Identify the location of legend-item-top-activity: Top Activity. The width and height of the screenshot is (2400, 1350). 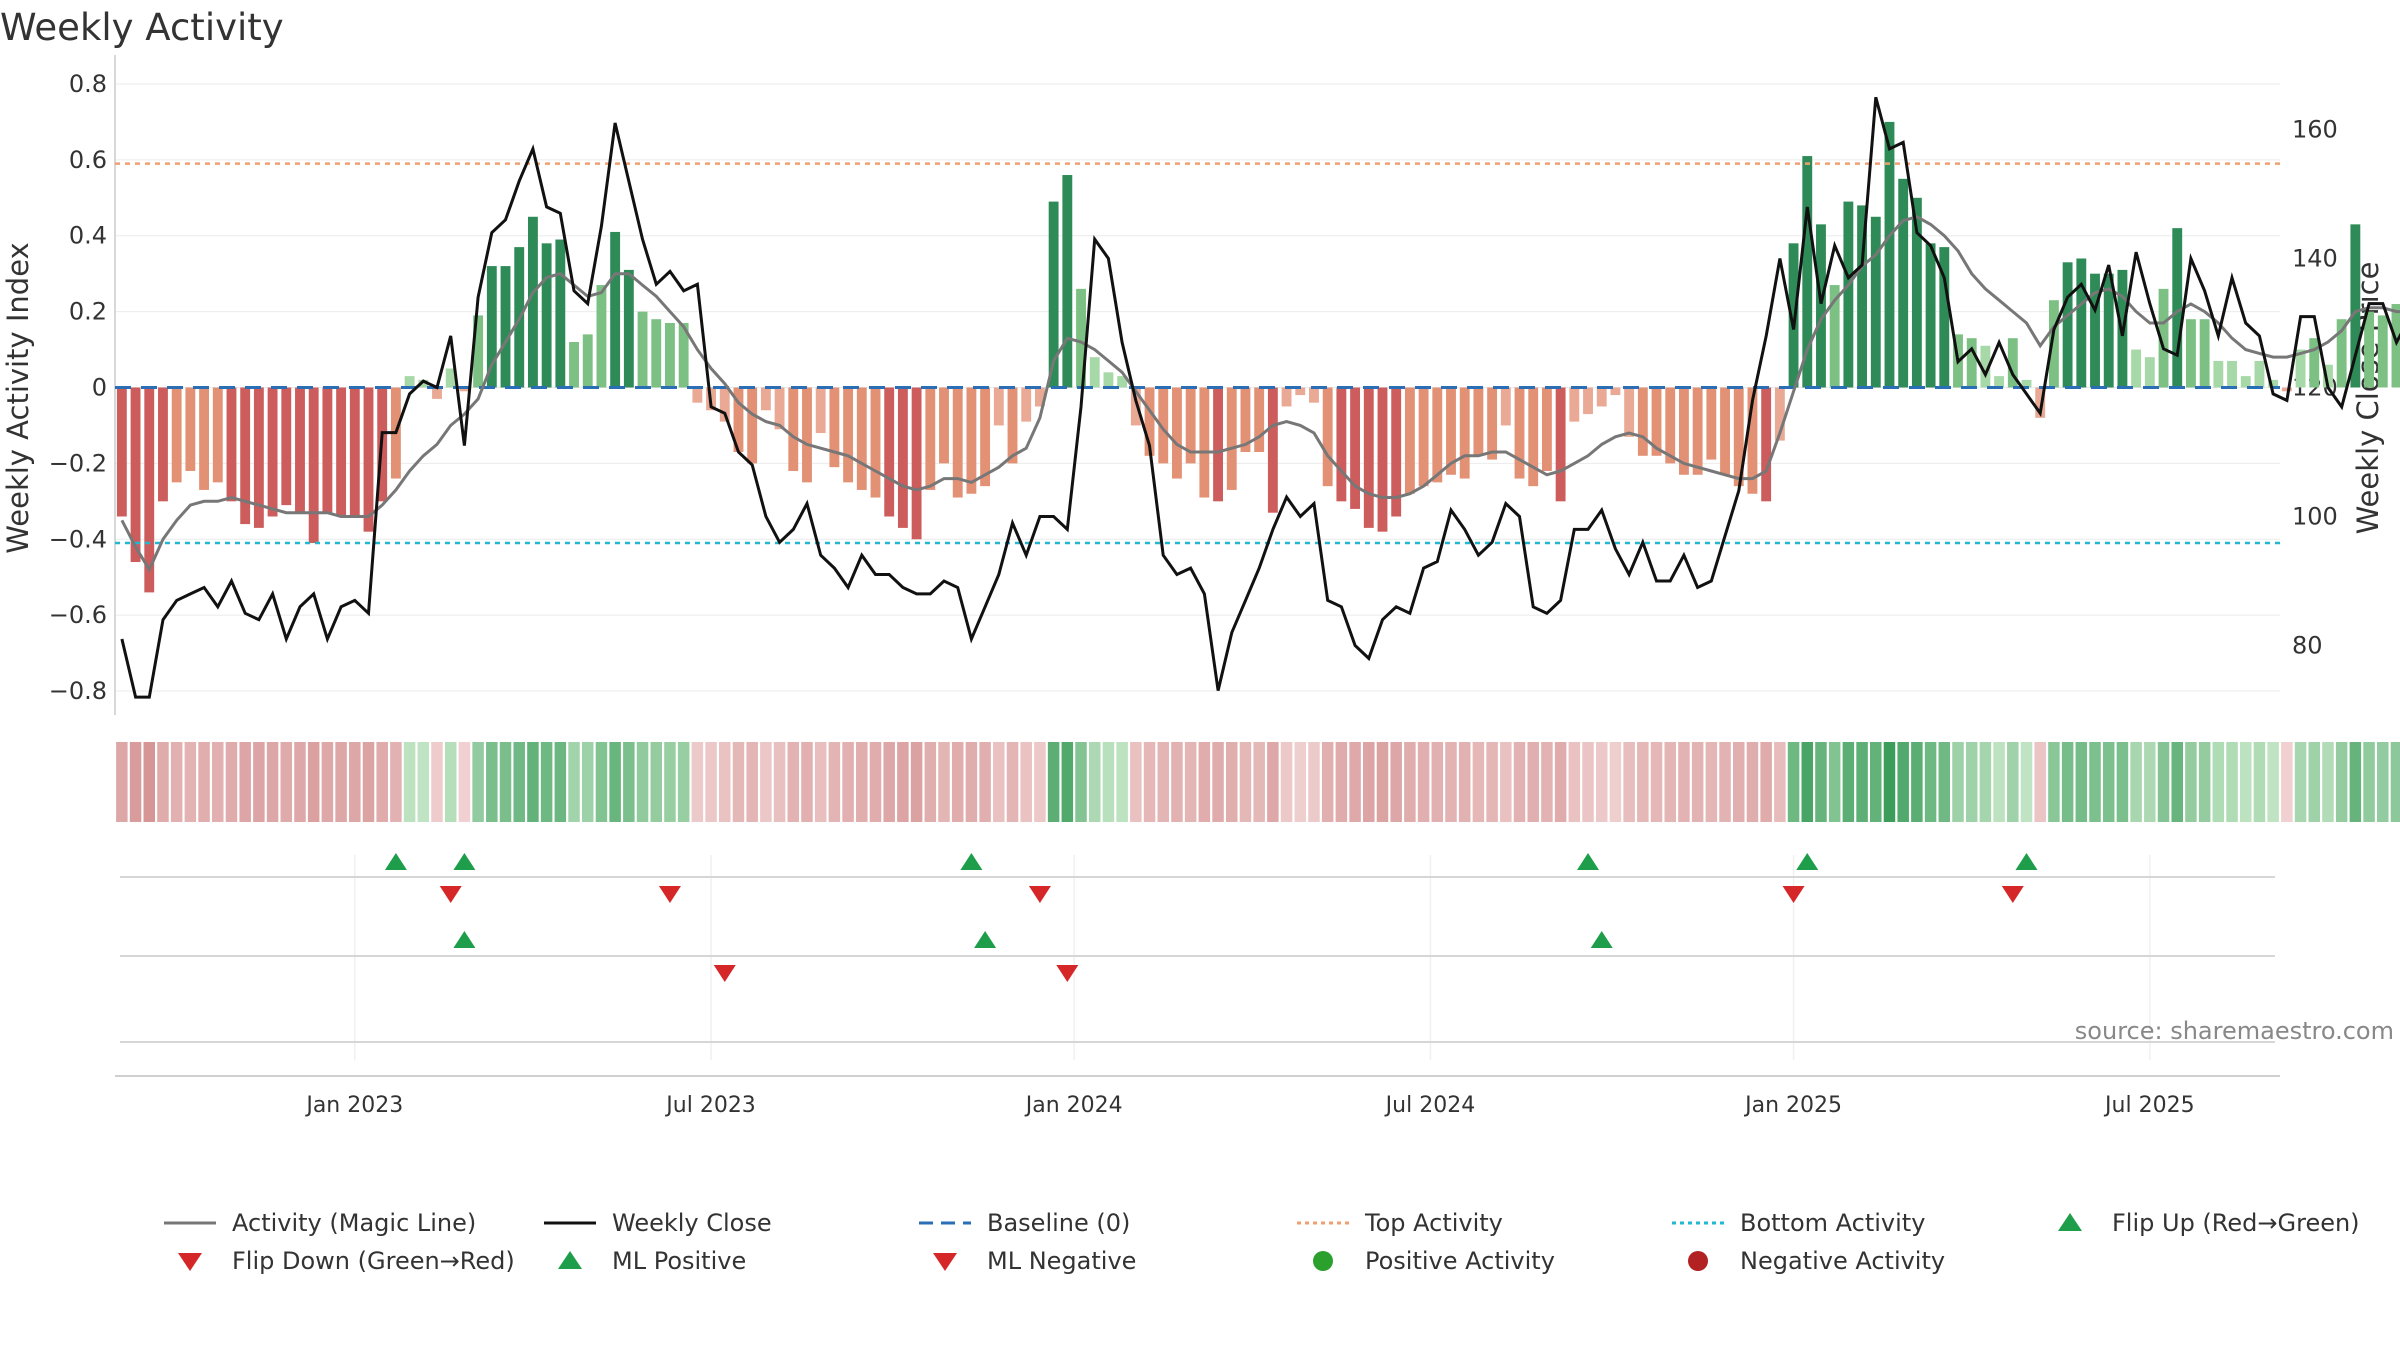
(1398, 1223).